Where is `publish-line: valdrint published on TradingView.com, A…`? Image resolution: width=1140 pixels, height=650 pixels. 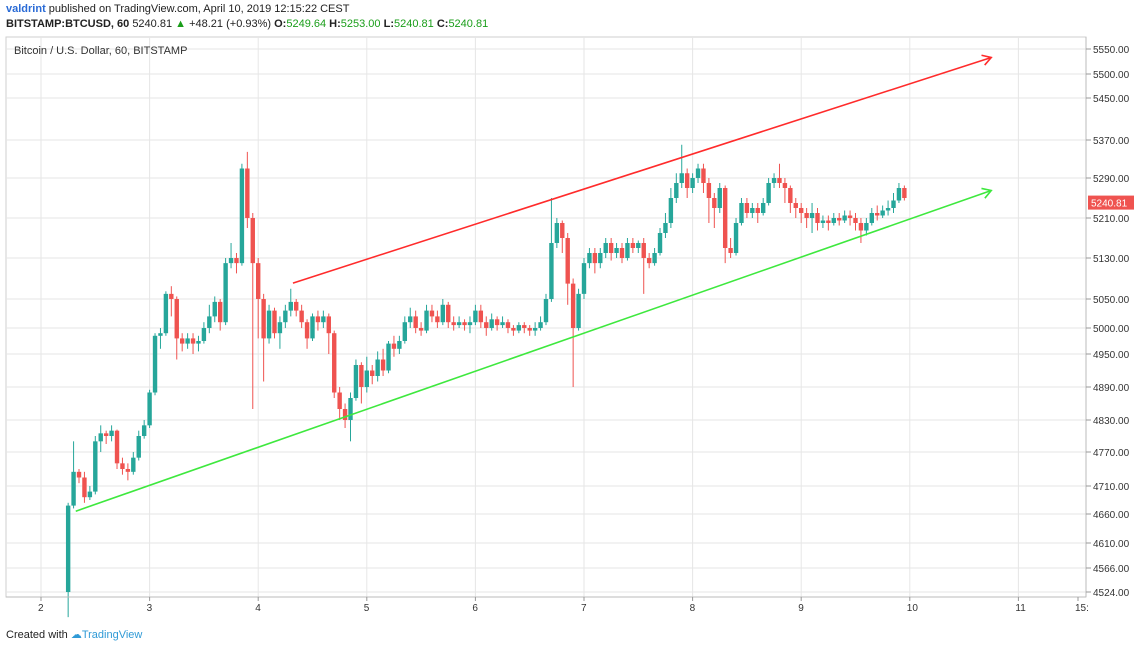
publish-line: valdrint published on TradingView.com, A… is located at coordinates (247, 9).